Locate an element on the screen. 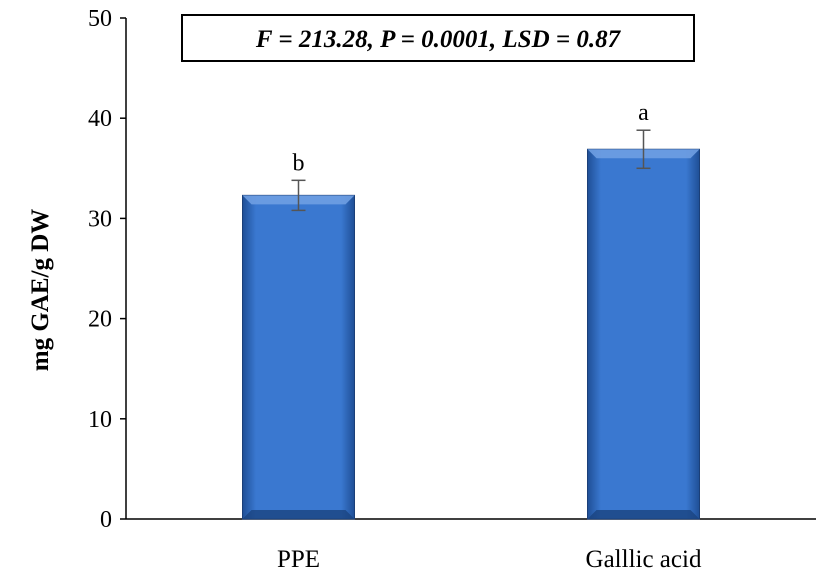 Image resolution: width=816 pixels, height=580 pixels. stats-annotation-frame is located at coordinates (438, 38).